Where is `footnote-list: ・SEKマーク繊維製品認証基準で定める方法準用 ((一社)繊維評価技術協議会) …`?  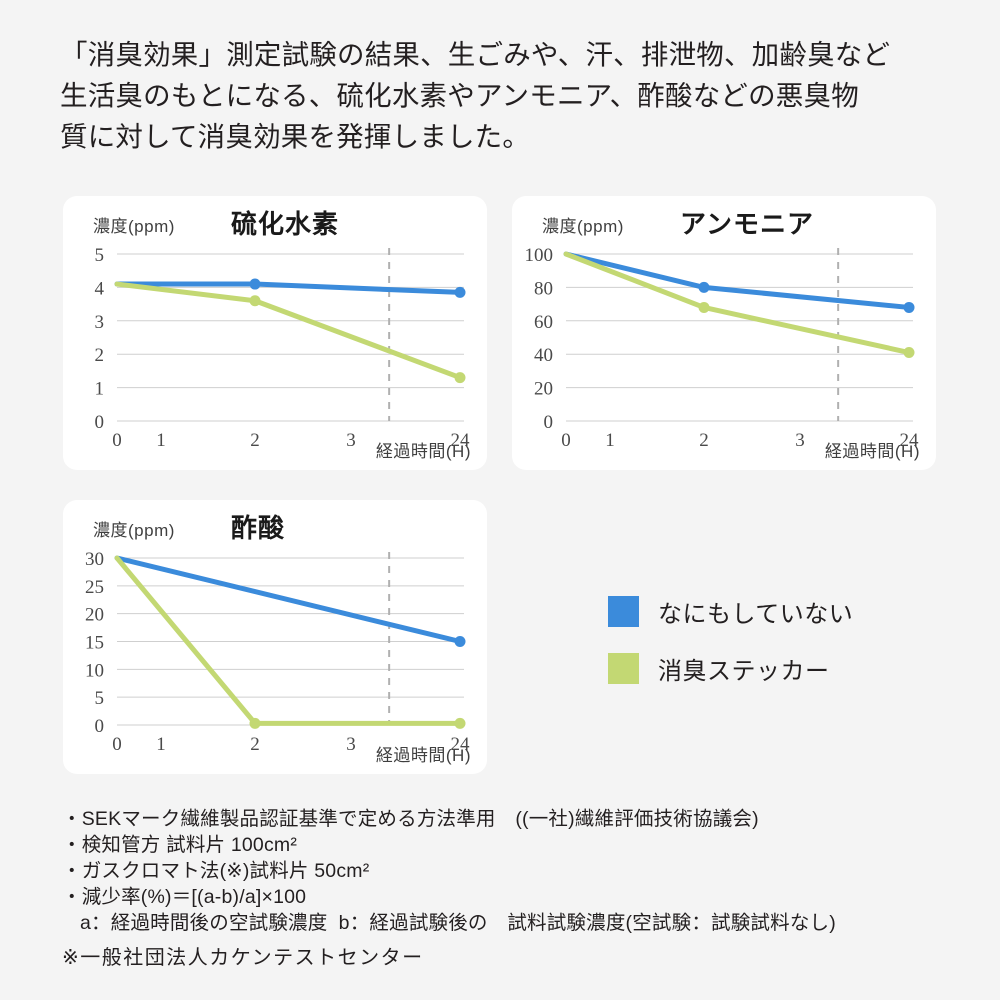 footnote-list: ・SEKマーク繊維製品認証基準で定める方法準用 ((一社)繊維評価技術協議会) … is located at coordinates (507, 871).